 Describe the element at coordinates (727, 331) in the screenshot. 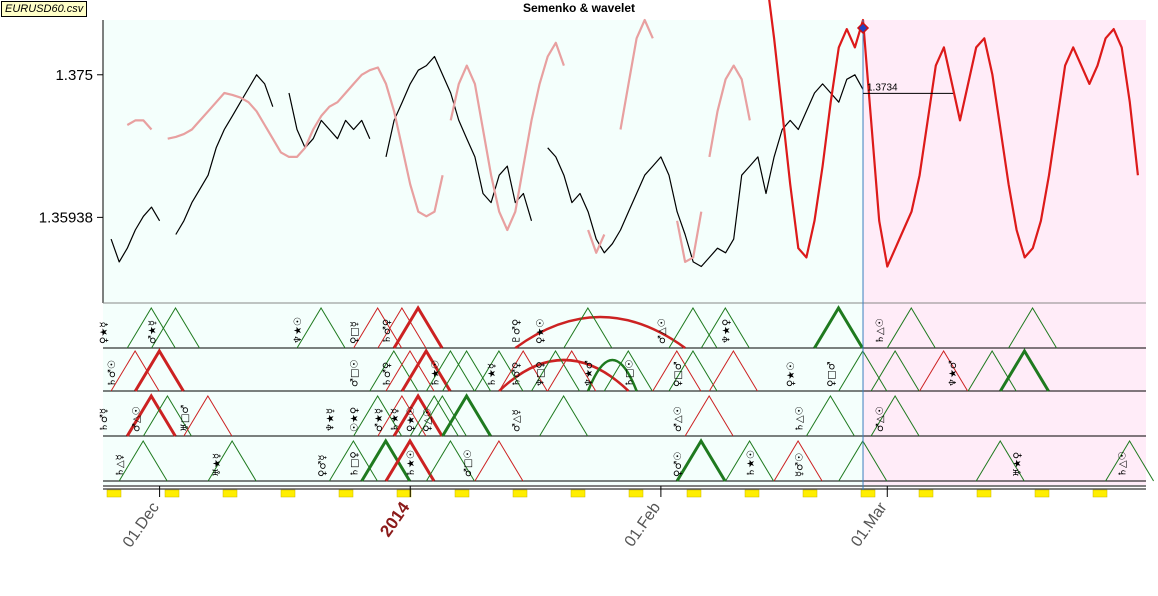

I see `aspect-label: ♆★♀` at that location.